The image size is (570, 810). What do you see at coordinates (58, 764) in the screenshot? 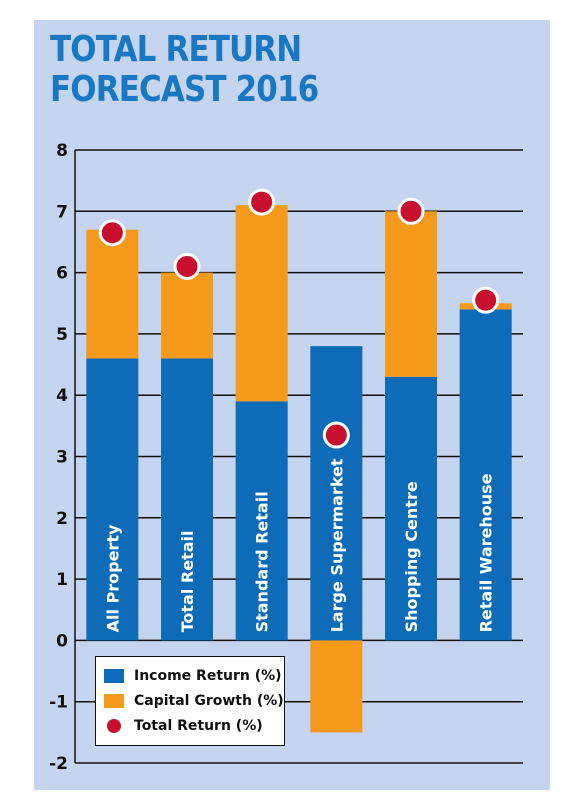
I see `y-tick-label: -2` at bounding box center [58, 764].